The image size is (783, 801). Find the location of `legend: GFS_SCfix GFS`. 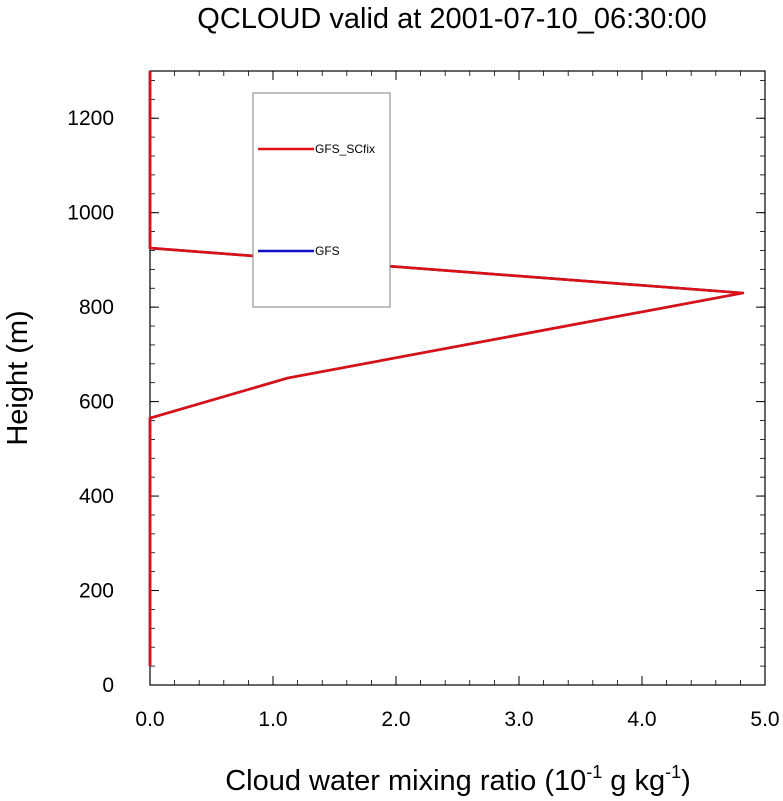

legend: GFS_SCfix GFS is located at coordinates (321, 200).